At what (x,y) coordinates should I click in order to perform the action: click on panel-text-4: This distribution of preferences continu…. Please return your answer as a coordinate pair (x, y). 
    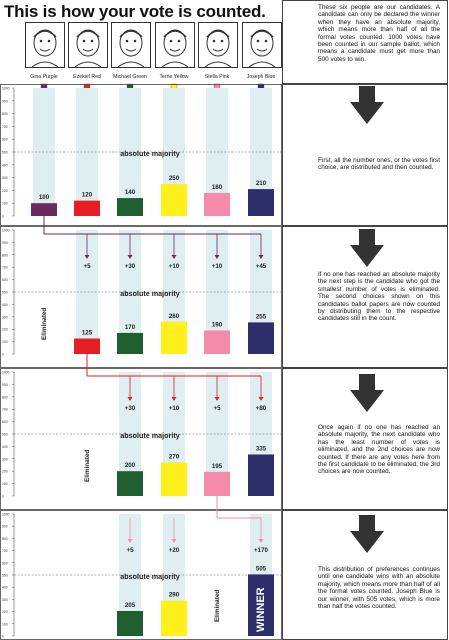
    Looking at the image, I should click on (379, 588).